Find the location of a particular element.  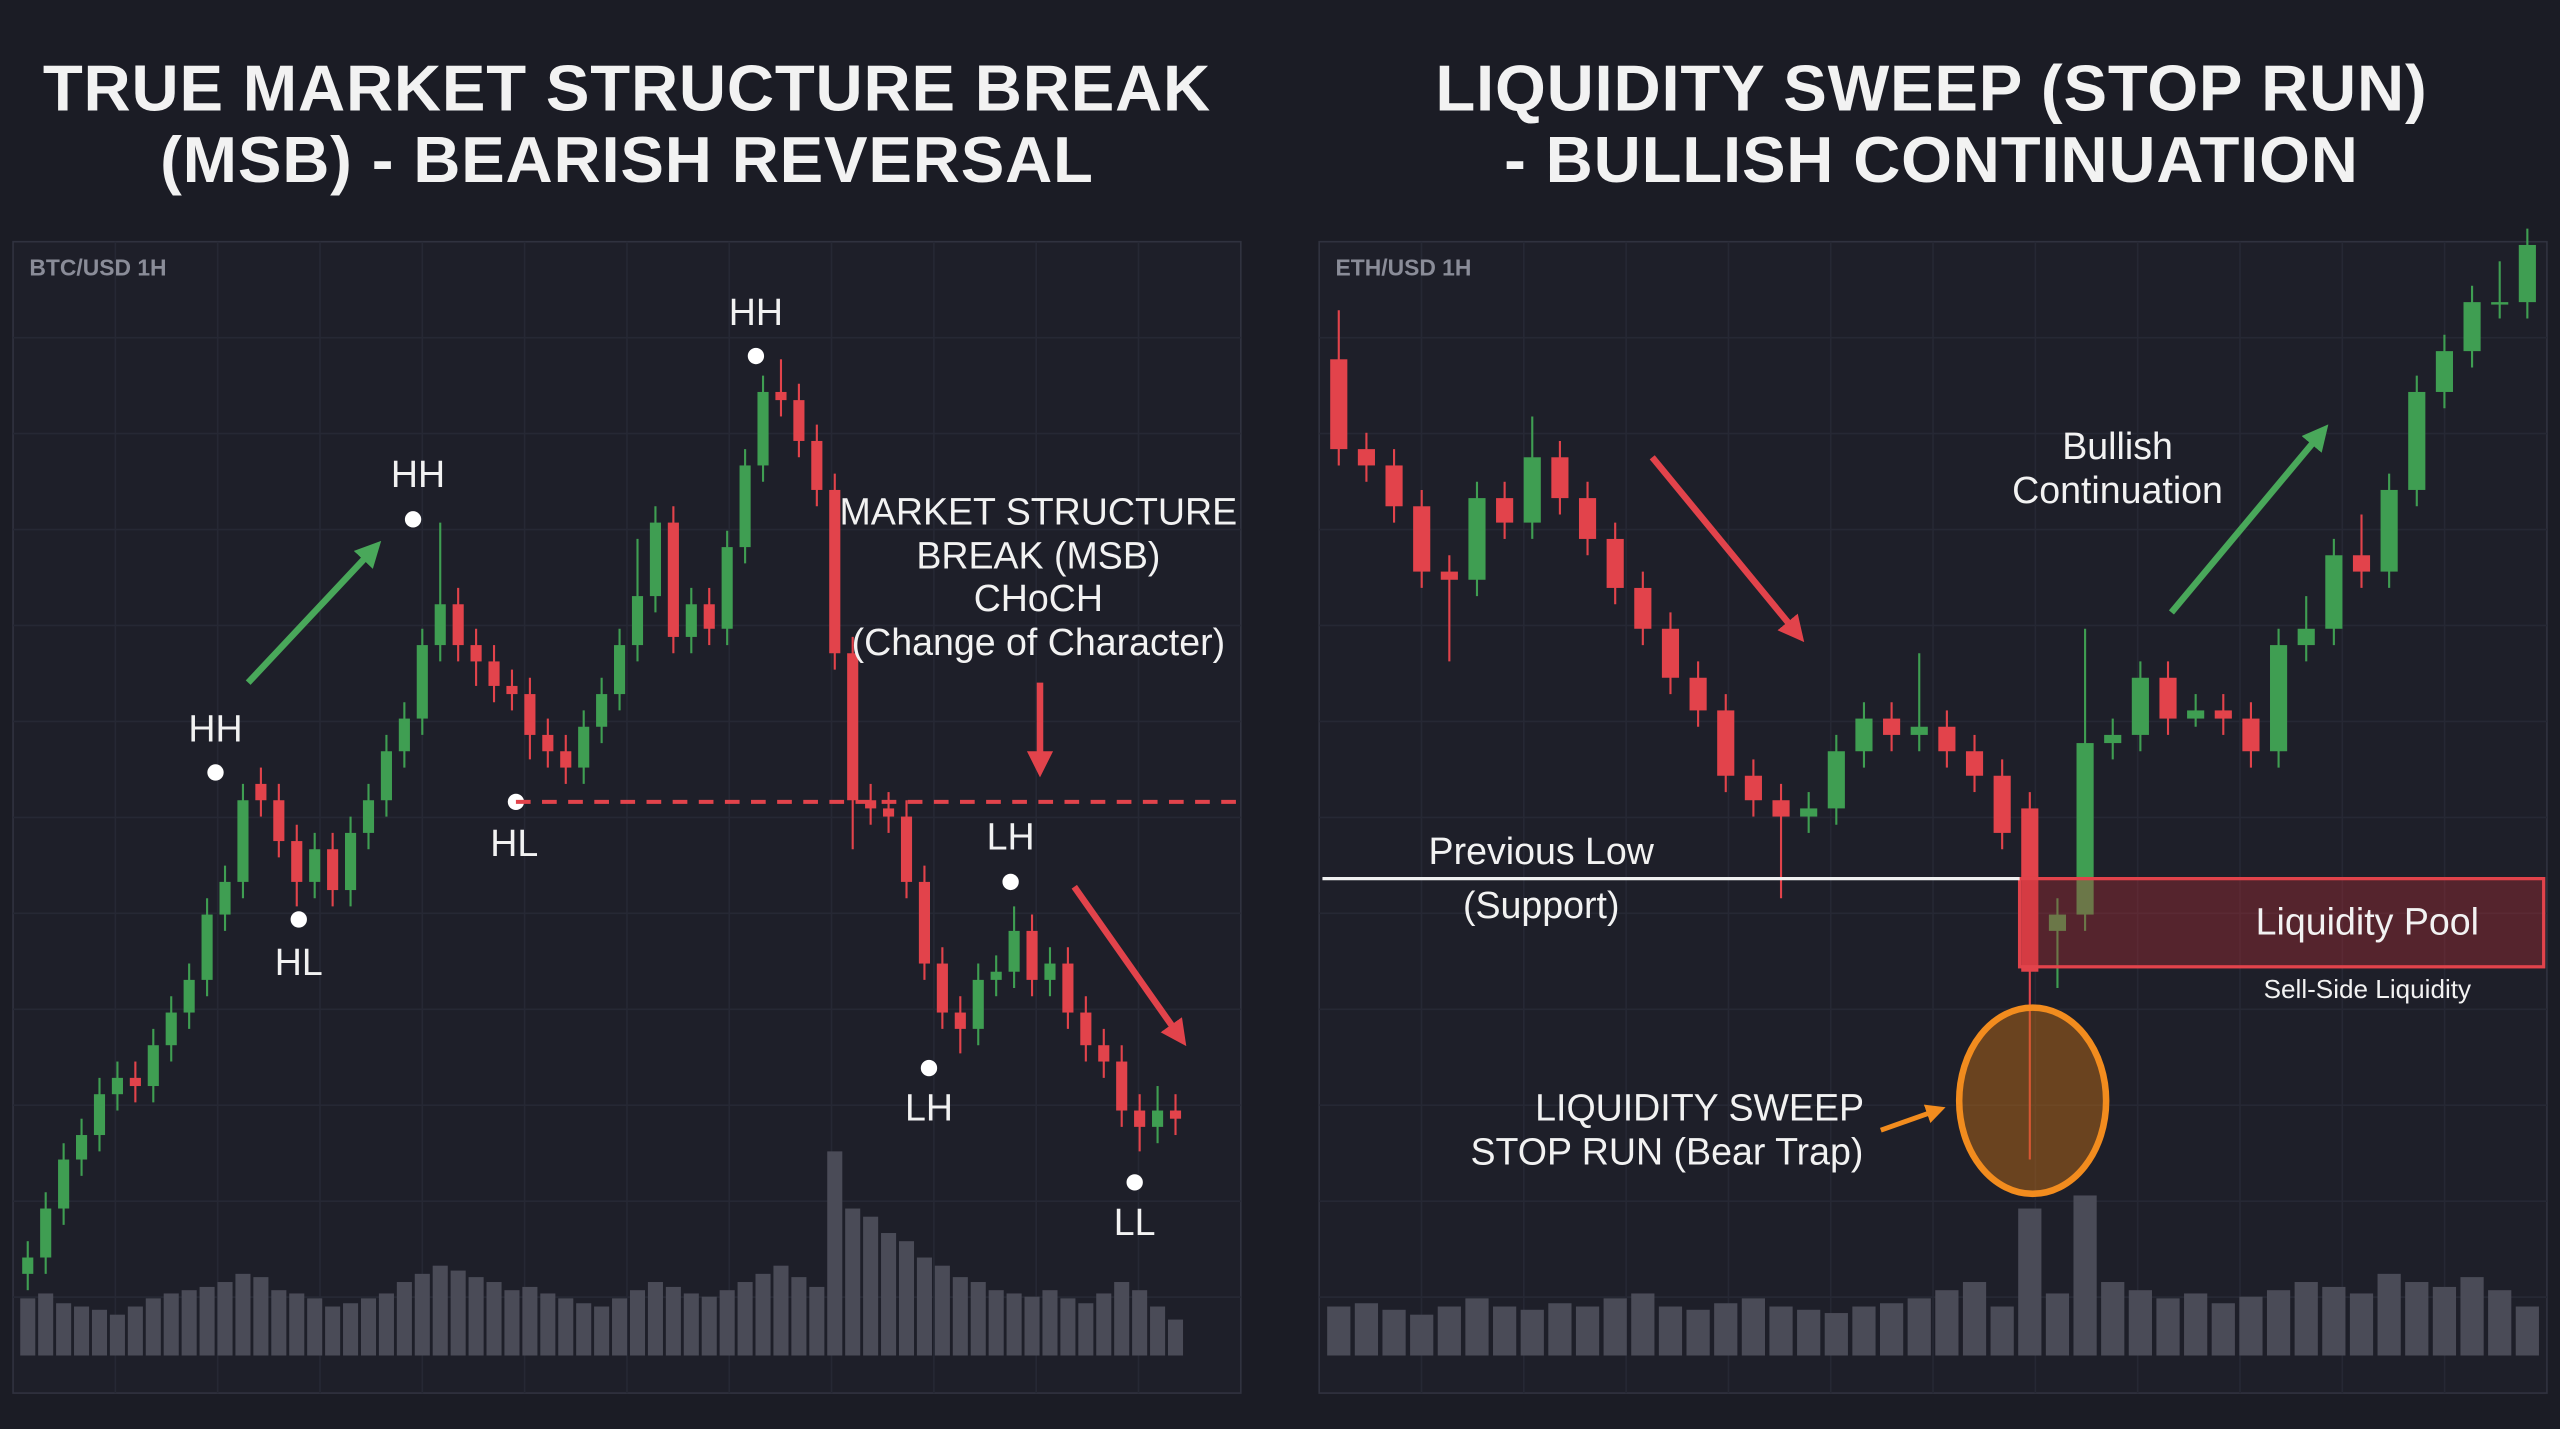

annotation: CHoCH is located at coordinates (1038, 598).